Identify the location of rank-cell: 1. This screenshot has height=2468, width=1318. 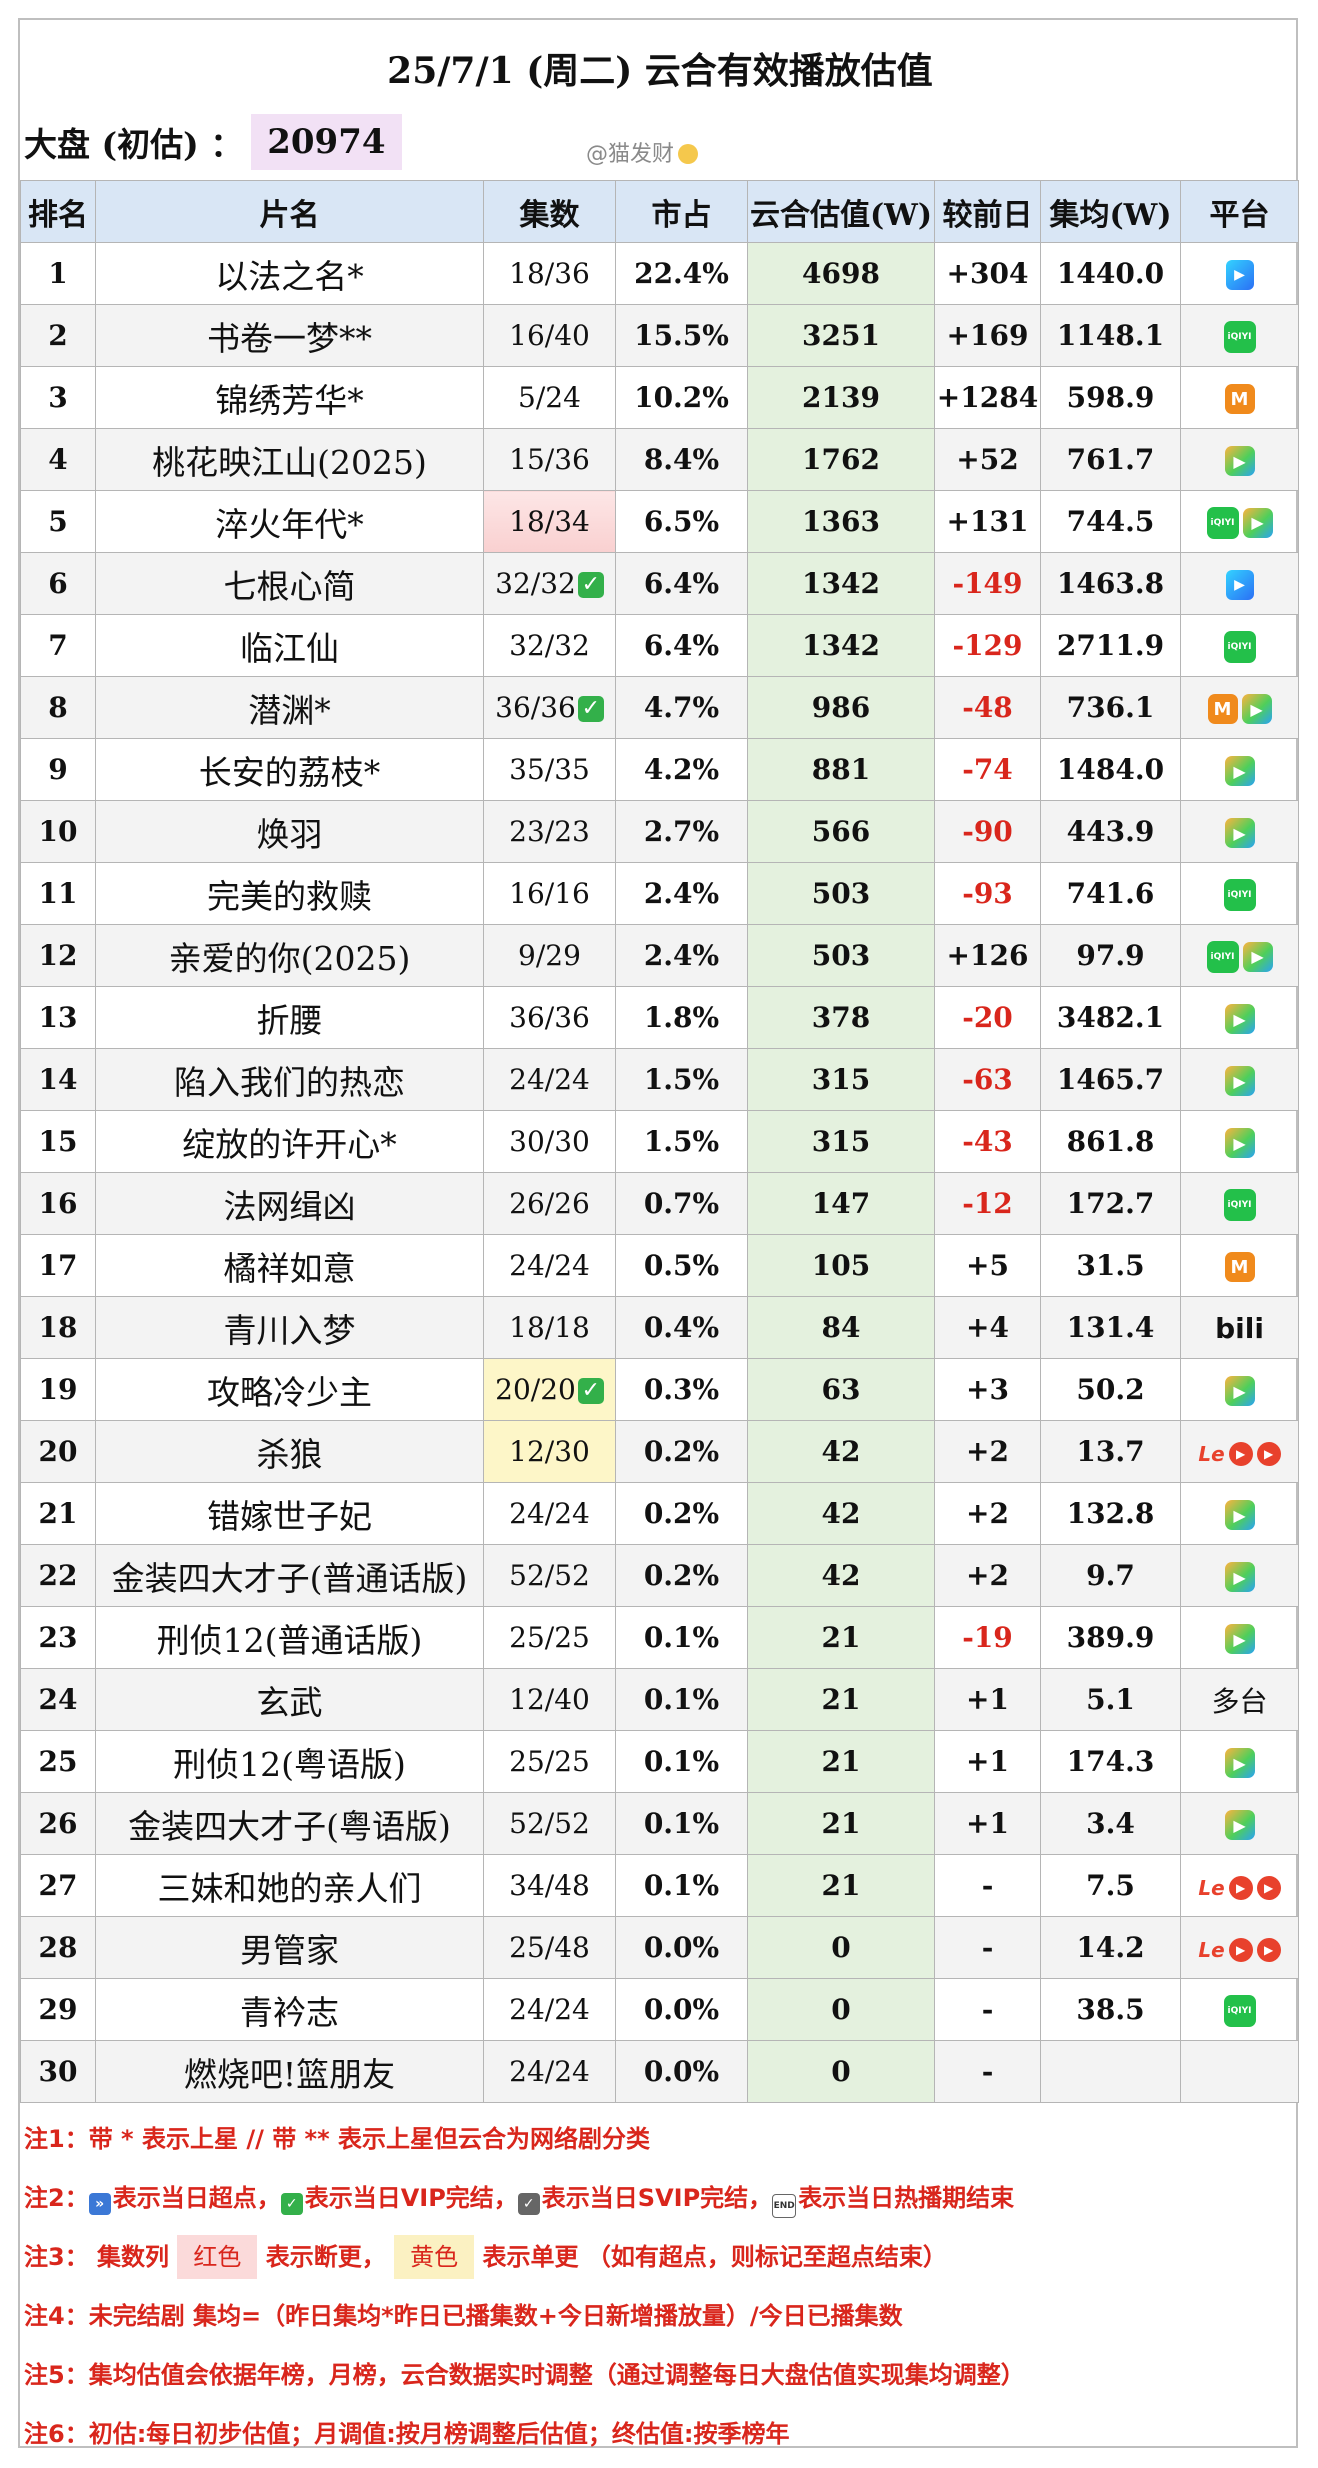
(58, 273).